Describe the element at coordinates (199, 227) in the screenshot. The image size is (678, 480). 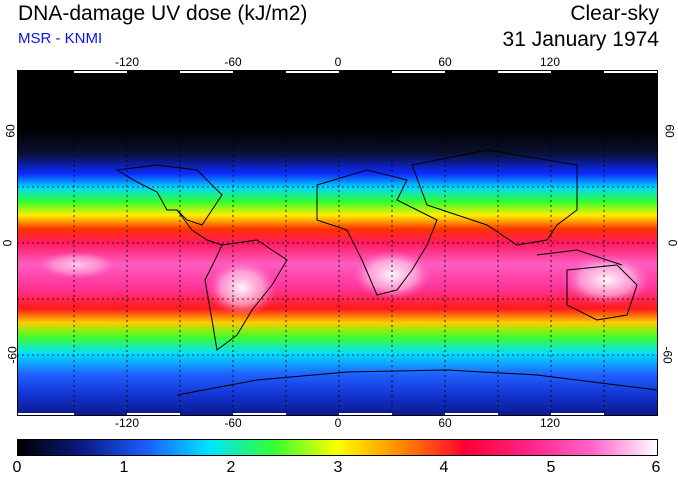
I see `coast-central-america` at that location.